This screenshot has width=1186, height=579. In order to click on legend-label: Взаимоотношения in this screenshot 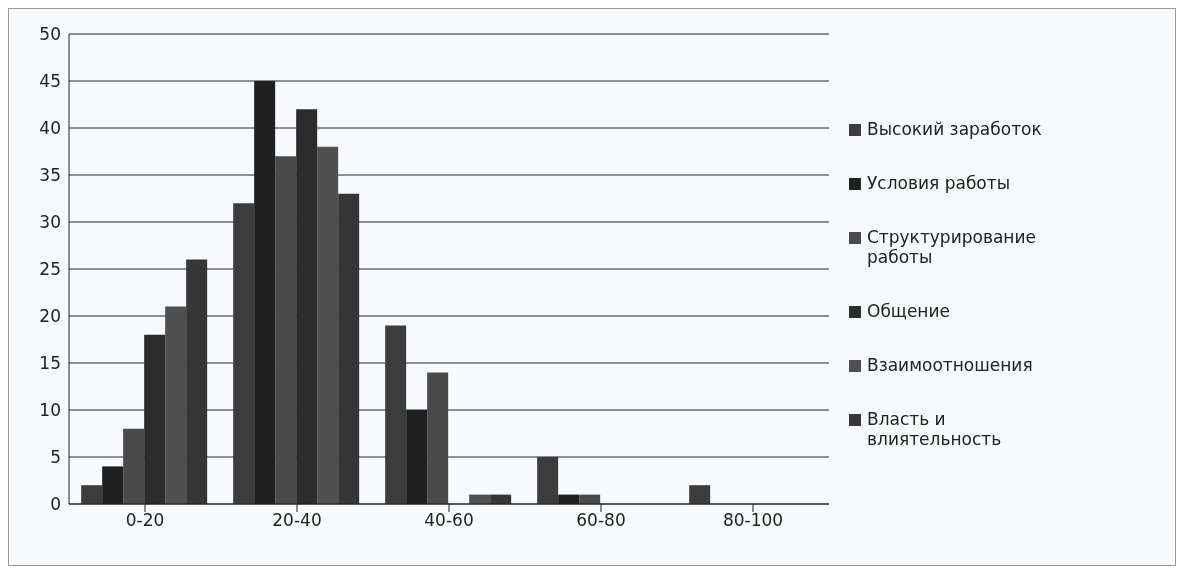, I will do `click(950, 365)`.